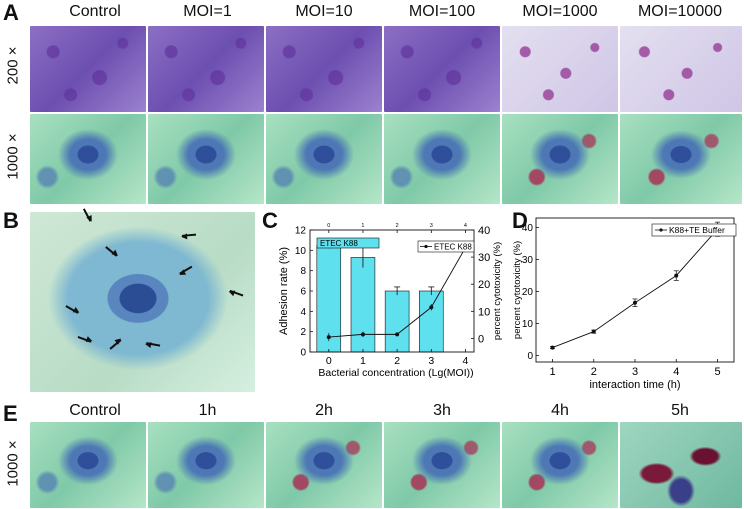 This screenshot has height=509, width=744. Describe the element at coordinates (397, 226) in the screenshot. I see `tick-label-c-top: 2` at that location.